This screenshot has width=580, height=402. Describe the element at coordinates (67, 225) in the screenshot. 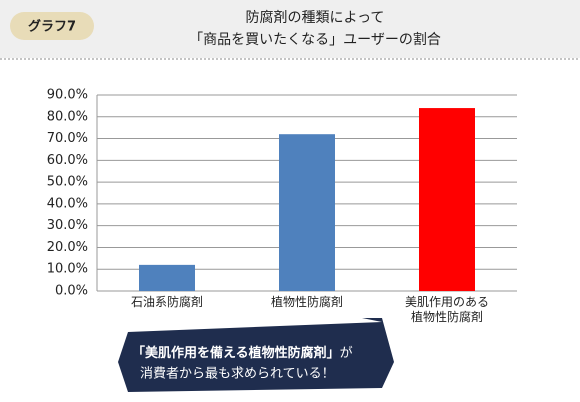

I see `y-tick-label: 30.0%` at that location.